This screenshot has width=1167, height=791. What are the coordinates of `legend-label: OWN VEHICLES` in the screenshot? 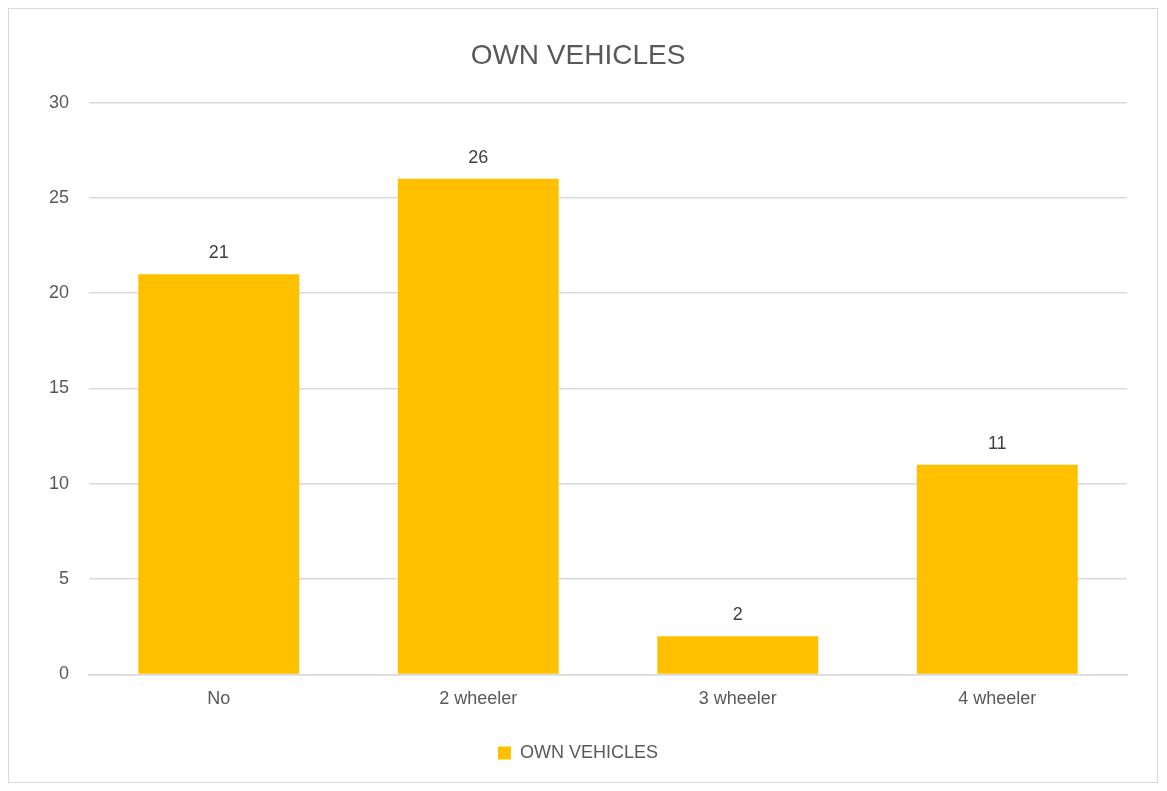 It's located at (589, 751).